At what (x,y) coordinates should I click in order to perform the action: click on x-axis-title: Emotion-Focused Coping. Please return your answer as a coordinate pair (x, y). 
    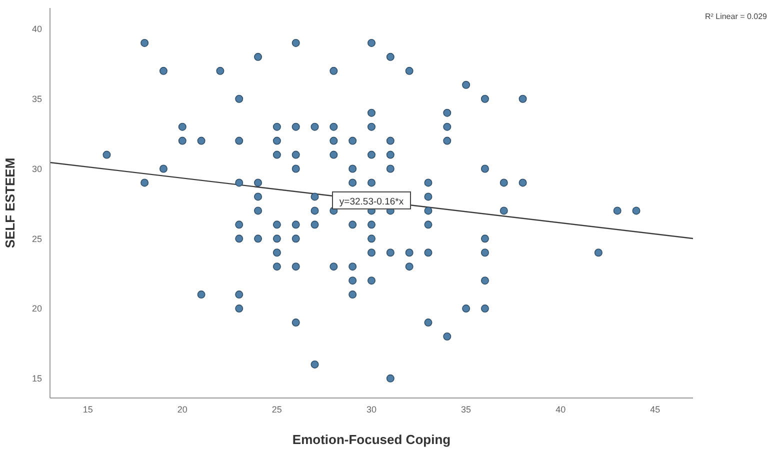
    Looking at the image, I should click on (371, 439).